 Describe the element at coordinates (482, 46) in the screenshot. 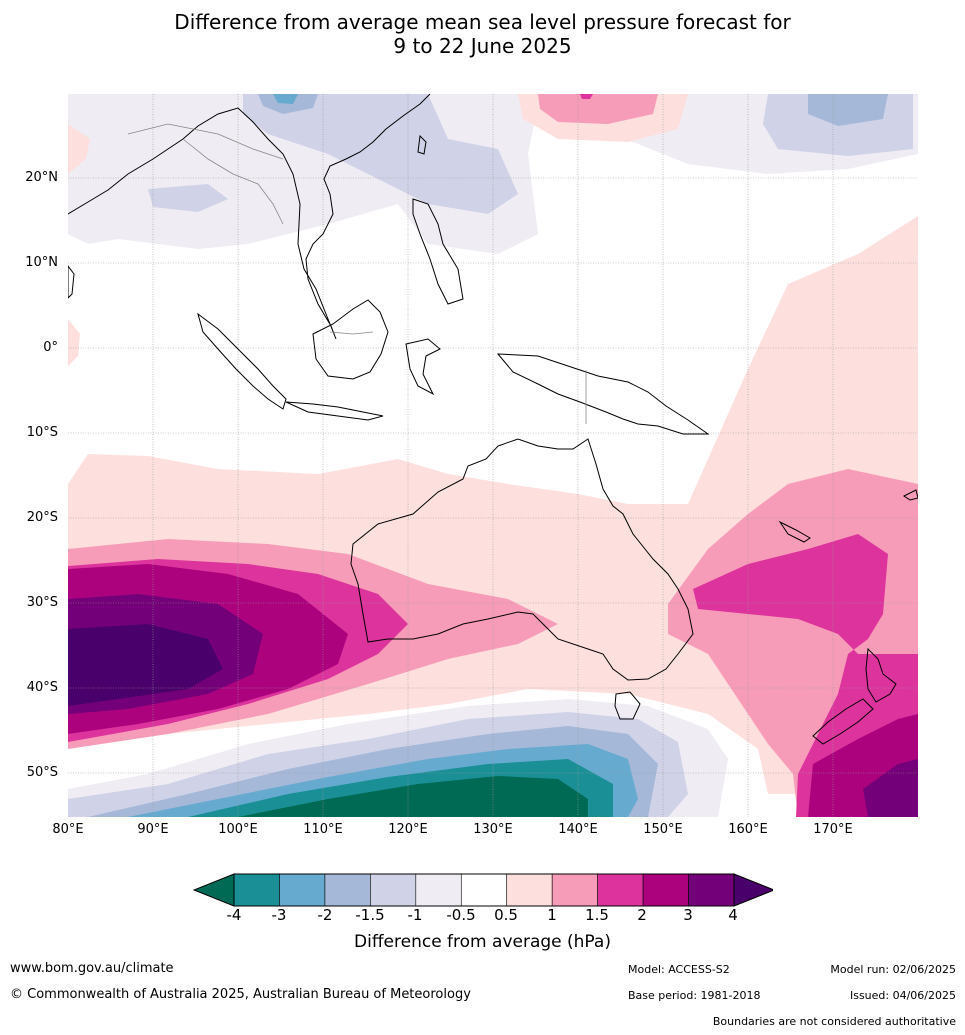

I see `title-line-2: 9 to 22 June 2025` at that location.